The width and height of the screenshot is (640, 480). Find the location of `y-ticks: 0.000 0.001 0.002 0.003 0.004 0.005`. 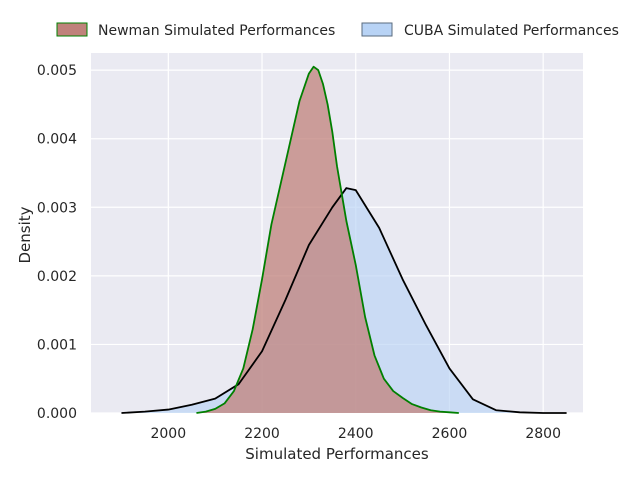

y-ticks: 0.000 0.001 0.002 0.003 0.004 0.005 is located at coordinates (57, 242).